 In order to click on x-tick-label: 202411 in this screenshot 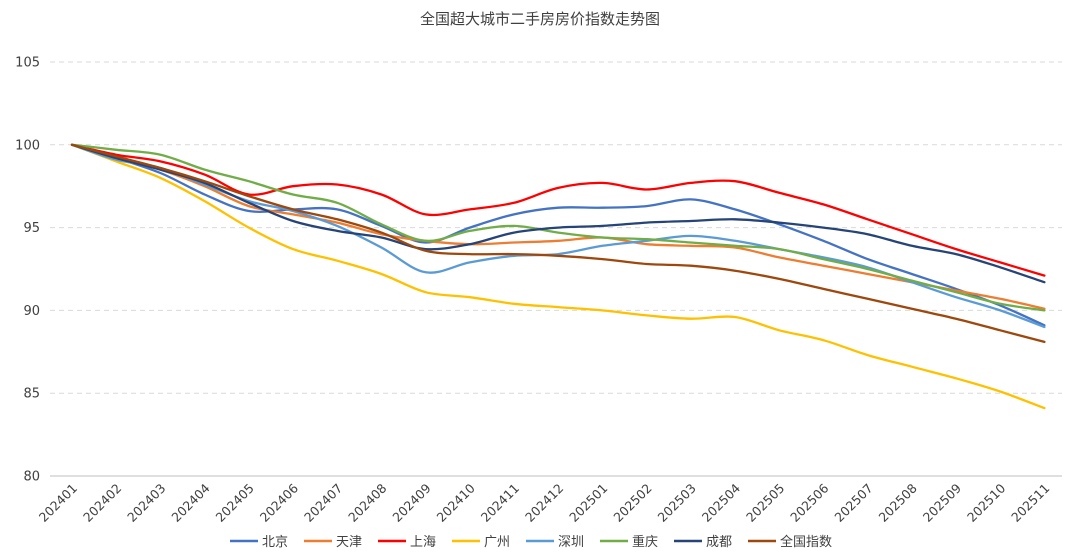, I will do `click(500, 503)`.